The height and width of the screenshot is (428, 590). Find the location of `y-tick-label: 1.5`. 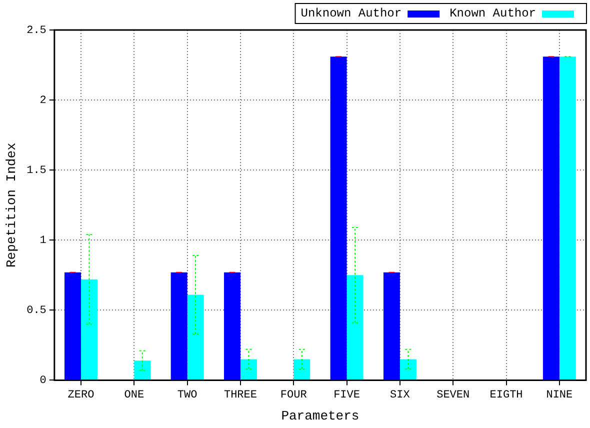

y-tick-label: 1.5 is located at coordinates (36, 170).